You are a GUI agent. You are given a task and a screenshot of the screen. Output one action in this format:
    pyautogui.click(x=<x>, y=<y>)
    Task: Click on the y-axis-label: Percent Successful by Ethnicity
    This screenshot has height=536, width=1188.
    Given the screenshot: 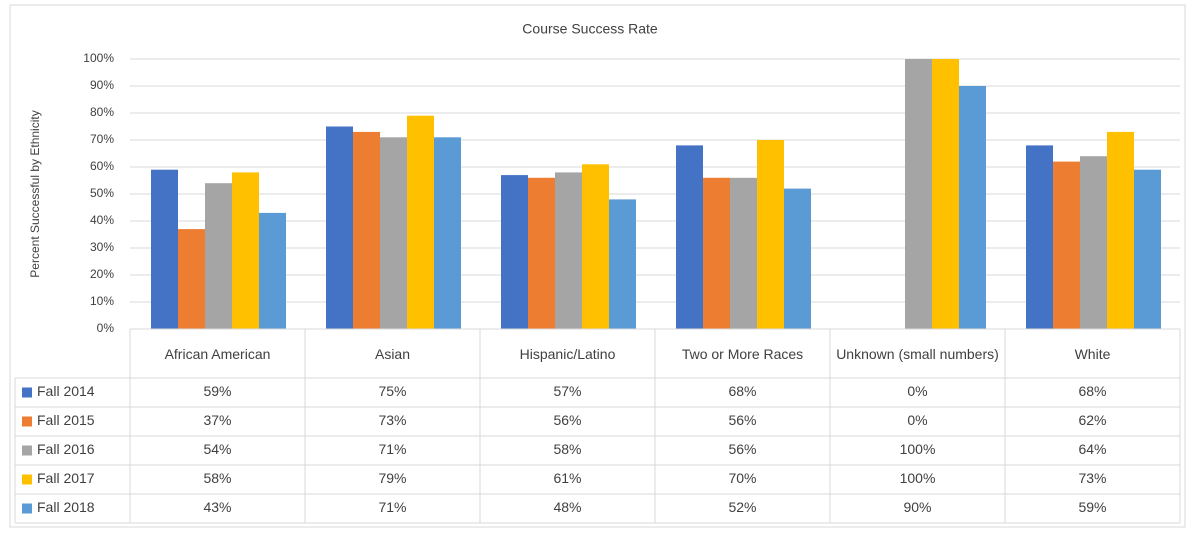 What is the action you would take?
    pyautogui.click(x=35, y=193)
    